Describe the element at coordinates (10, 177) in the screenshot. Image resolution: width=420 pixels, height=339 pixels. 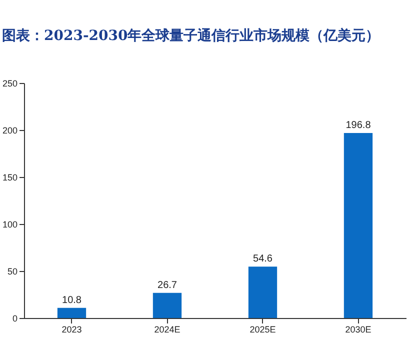
I see `y-tick-label: 150` at that location.